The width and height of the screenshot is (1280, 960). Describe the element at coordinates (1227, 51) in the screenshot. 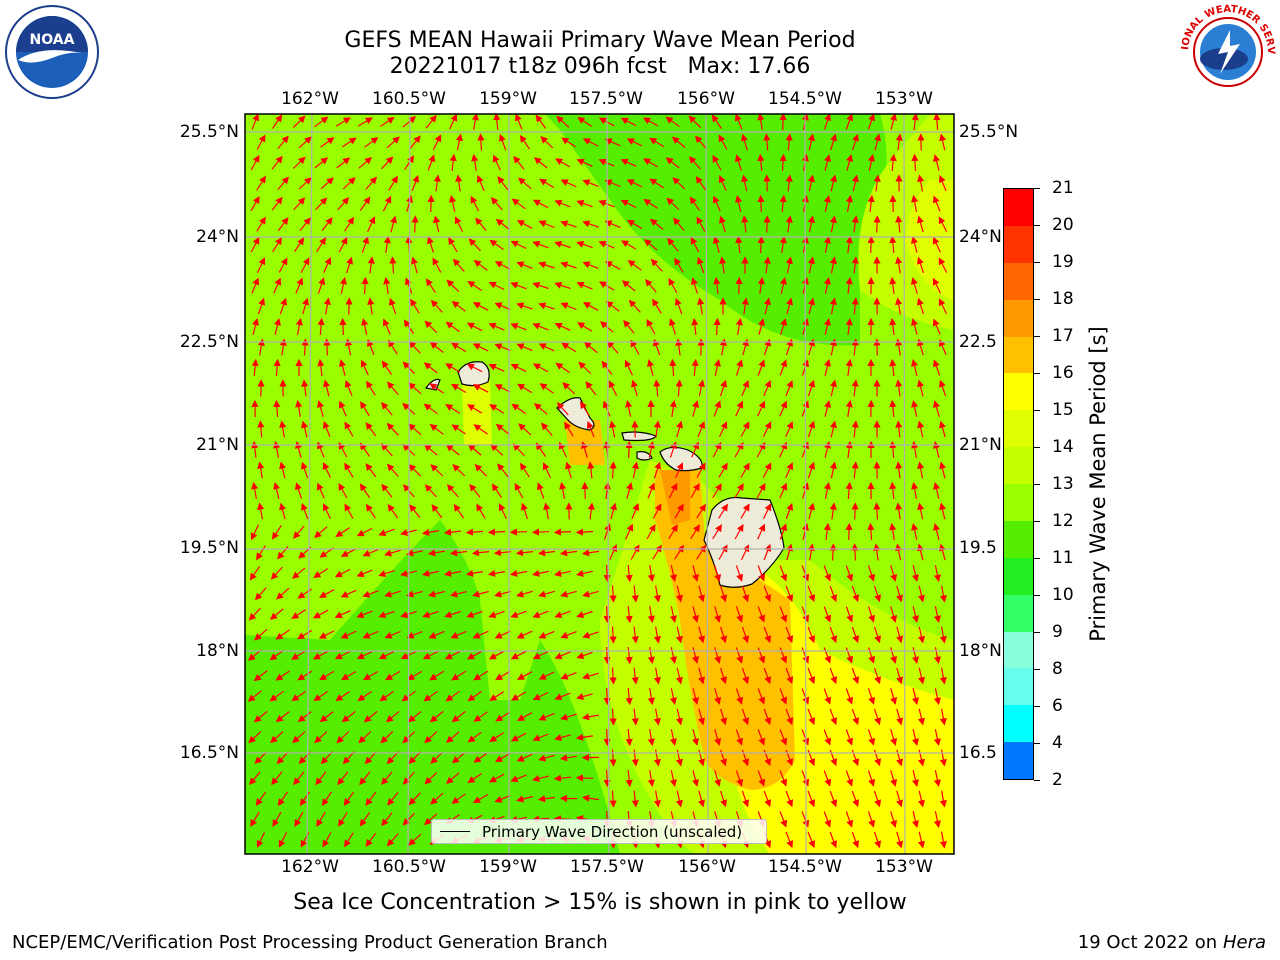

I see `nws-logo: NATIONAL WEATHER SERVICE` at that location.